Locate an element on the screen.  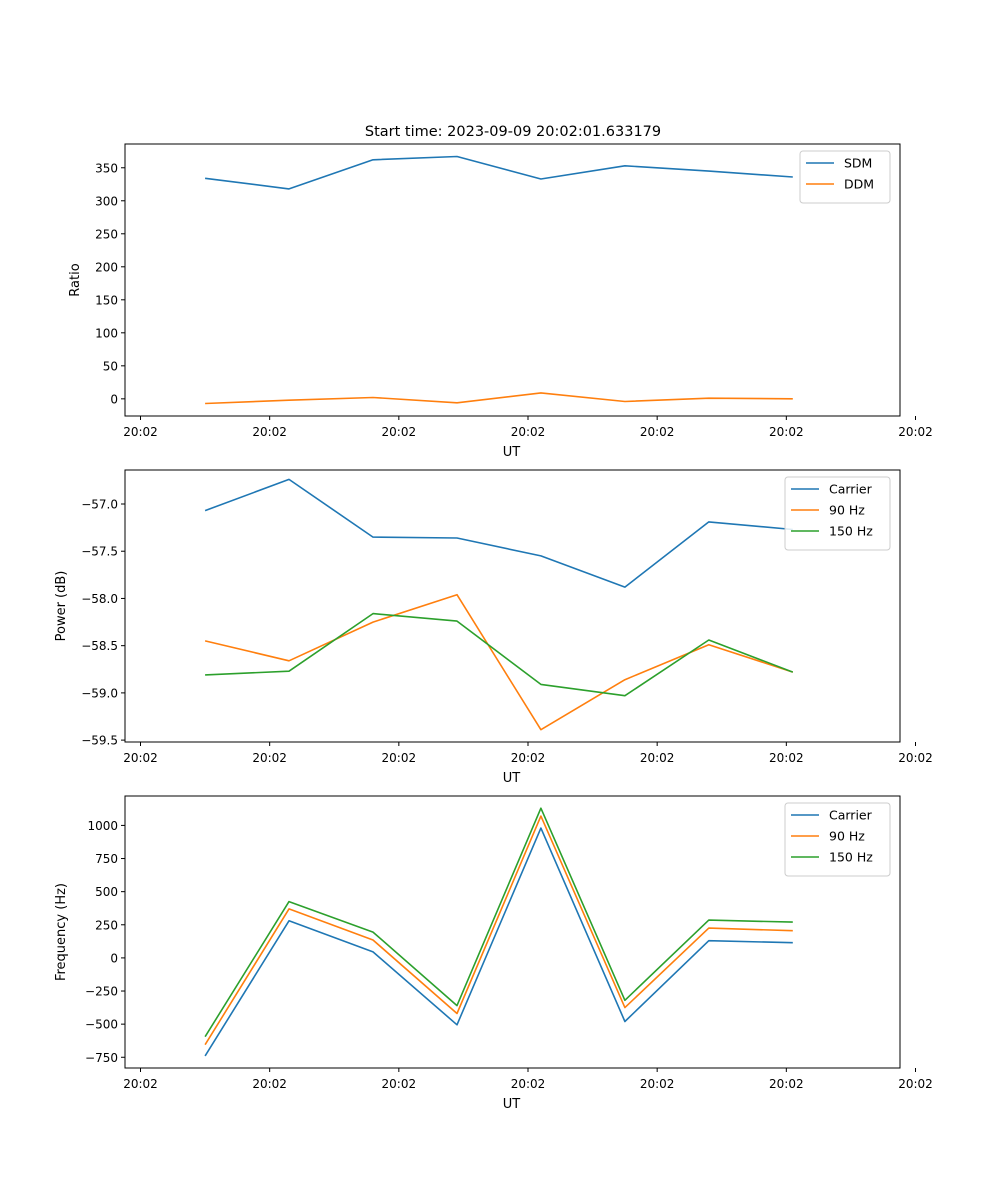
y-tick-label: −58.5 is located at coordinates (99, 646).